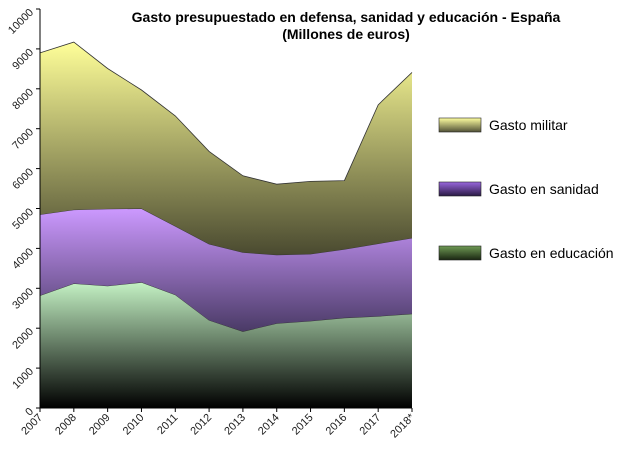 The image size is (640, 453). I want to click on x-tick-label: 2009, so click(100, 425).